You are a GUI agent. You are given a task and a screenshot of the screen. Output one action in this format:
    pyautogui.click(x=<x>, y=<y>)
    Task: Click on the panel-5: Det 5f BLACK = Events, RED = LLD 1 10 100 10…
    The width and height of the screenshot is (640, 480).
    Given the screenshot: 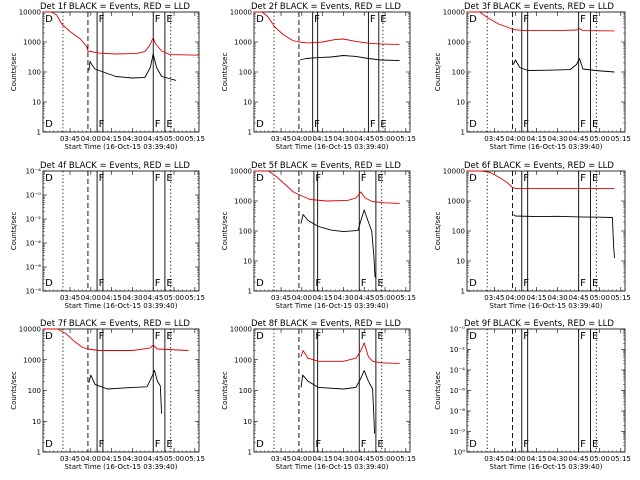 What is the action you would take?
    pyautogui.click(x=318, y=235)
    